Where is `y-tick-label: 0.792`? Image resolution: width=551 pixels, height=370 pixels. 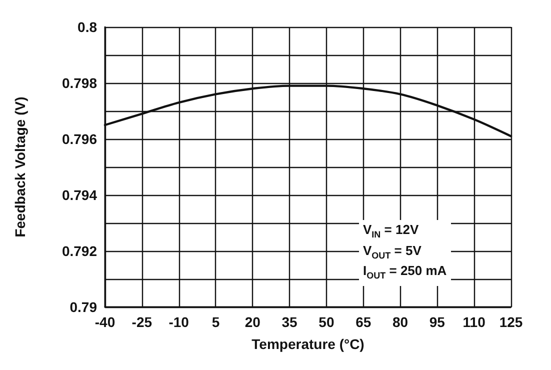 y-tick-label: 0.792 is located at coordinates (80, 251).